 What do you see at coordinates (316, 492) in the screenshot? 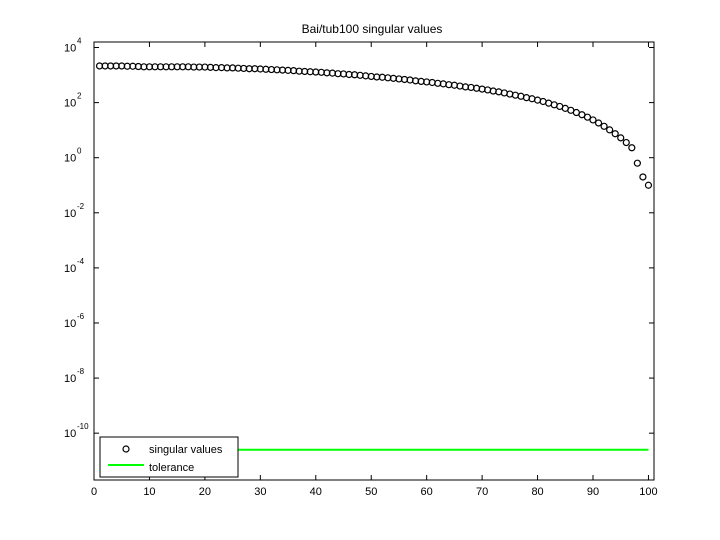
I see `x-tick-label: 40` at bounding box center [316, 492].